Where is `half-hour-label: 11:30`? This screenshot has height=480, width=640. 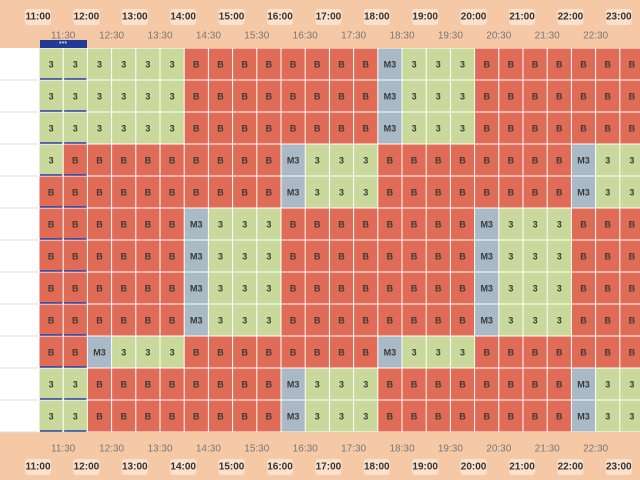
half-hour-label: 11:30 is located at coordinates (63, 449).